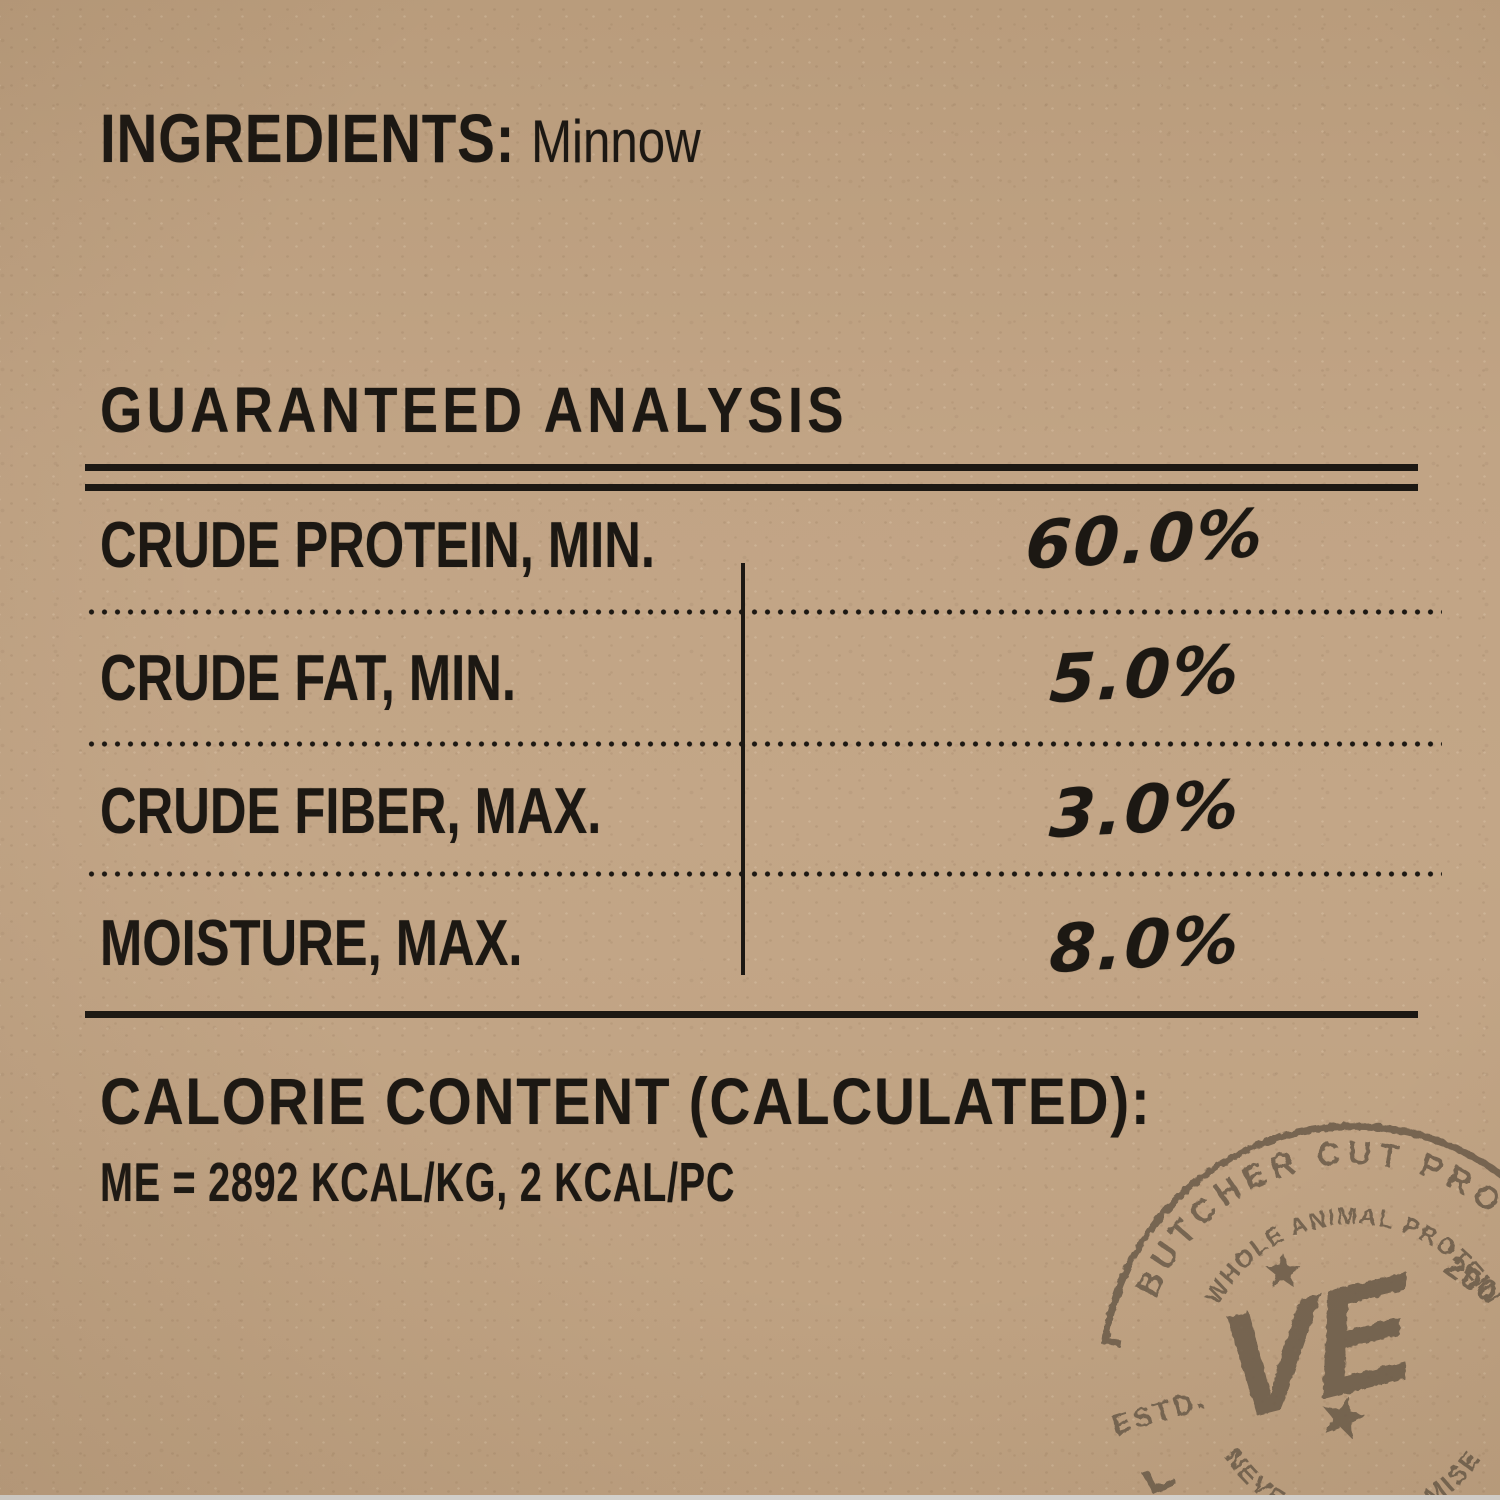 Image resolution: width=1500 pixels, height=1500 pixels. Describe the element at coordinates (308, 138) in the screenshot. I see `ingredients-heading: INGREDIENTS:` at that location.